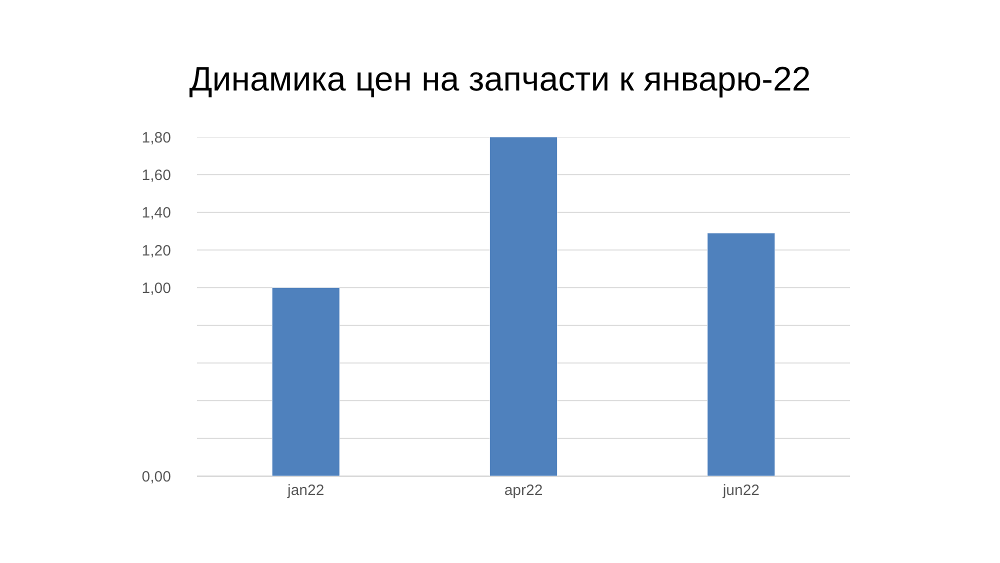 This screenshot has width=1000, height=563. Describe the element at coordinates (156, 175) in the screenshot. I see `y-tick-label: 1,60` at that location.